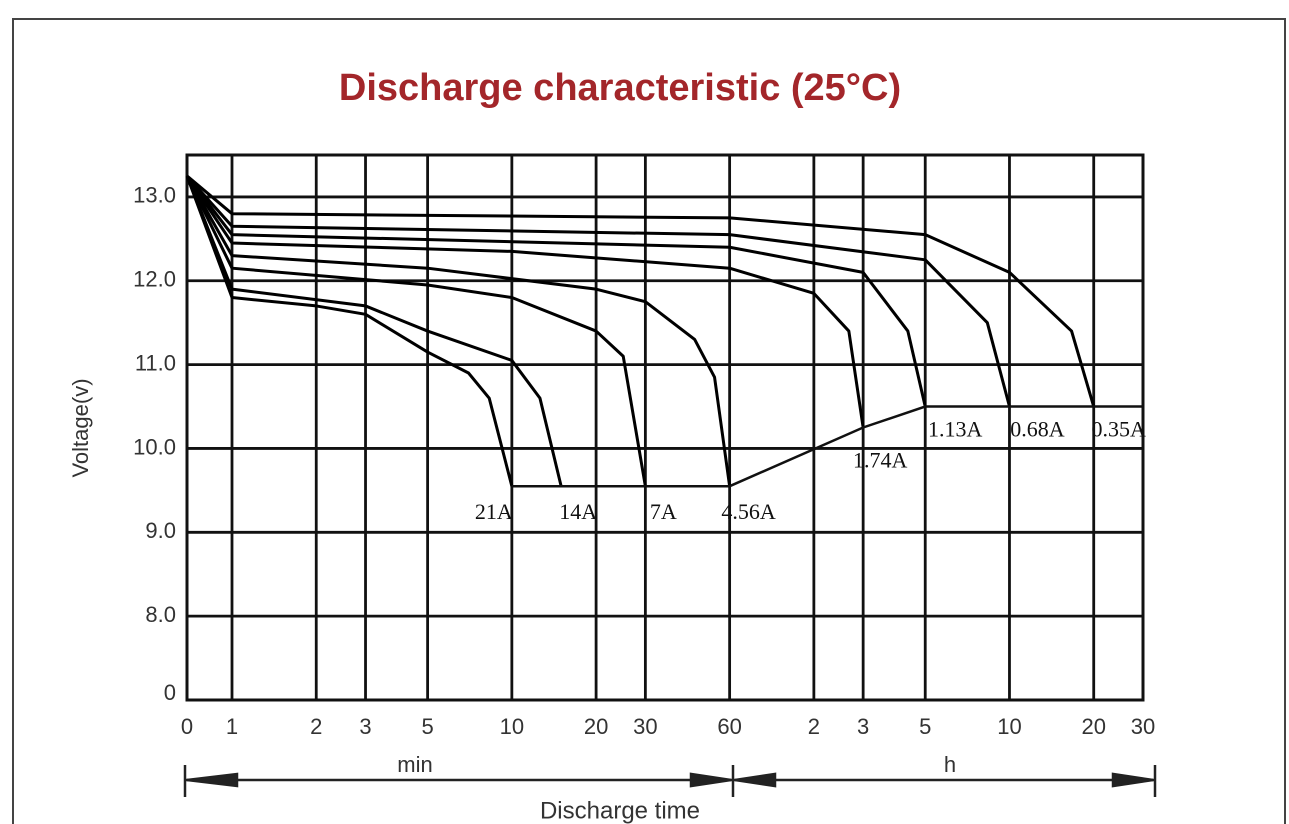 The height and width of the screenshot is (824, 1289). I want to click on series-label: 1.74A, so click(880, 460).